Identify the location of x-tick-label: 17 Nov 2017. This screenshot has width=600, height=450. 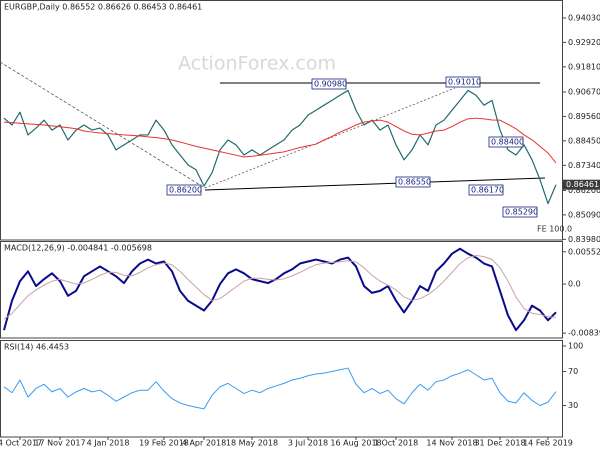
(59, 443).